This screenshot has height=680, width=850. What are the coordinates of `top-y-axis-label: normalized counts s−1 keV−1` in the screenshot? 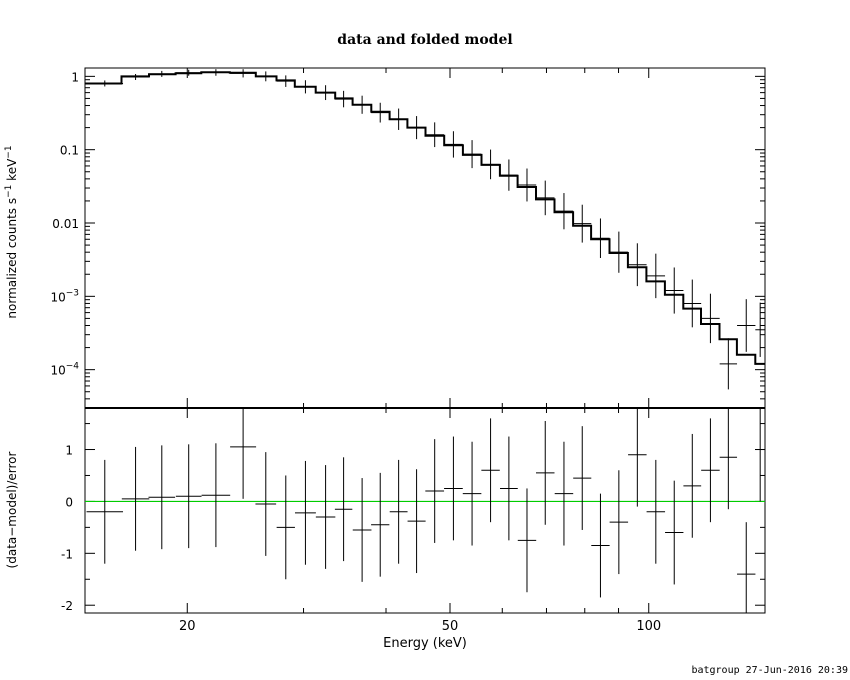 It's located at (11, 231).